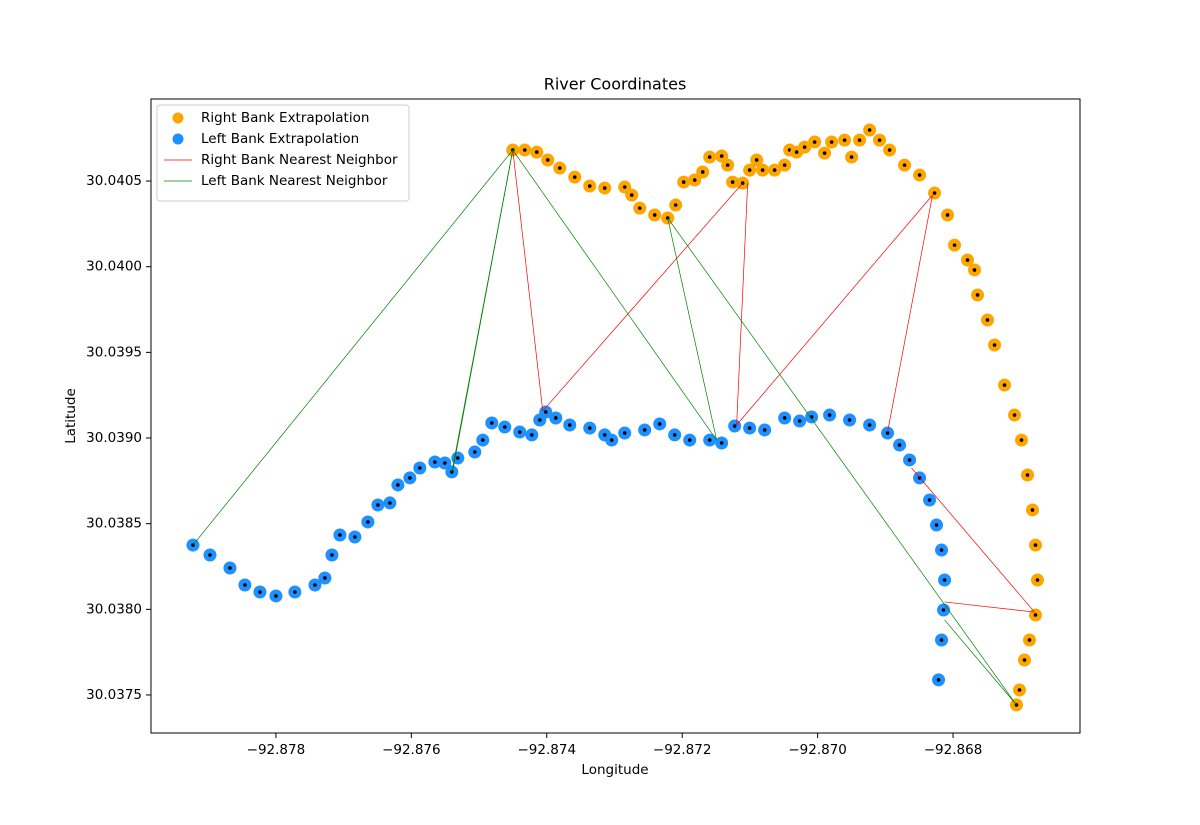 The width and height of the screenshot is (1200, 825). Describe the element at coordinates (682, 750) in the screenshot. I see `x-tick-label: −92.872` at that location.